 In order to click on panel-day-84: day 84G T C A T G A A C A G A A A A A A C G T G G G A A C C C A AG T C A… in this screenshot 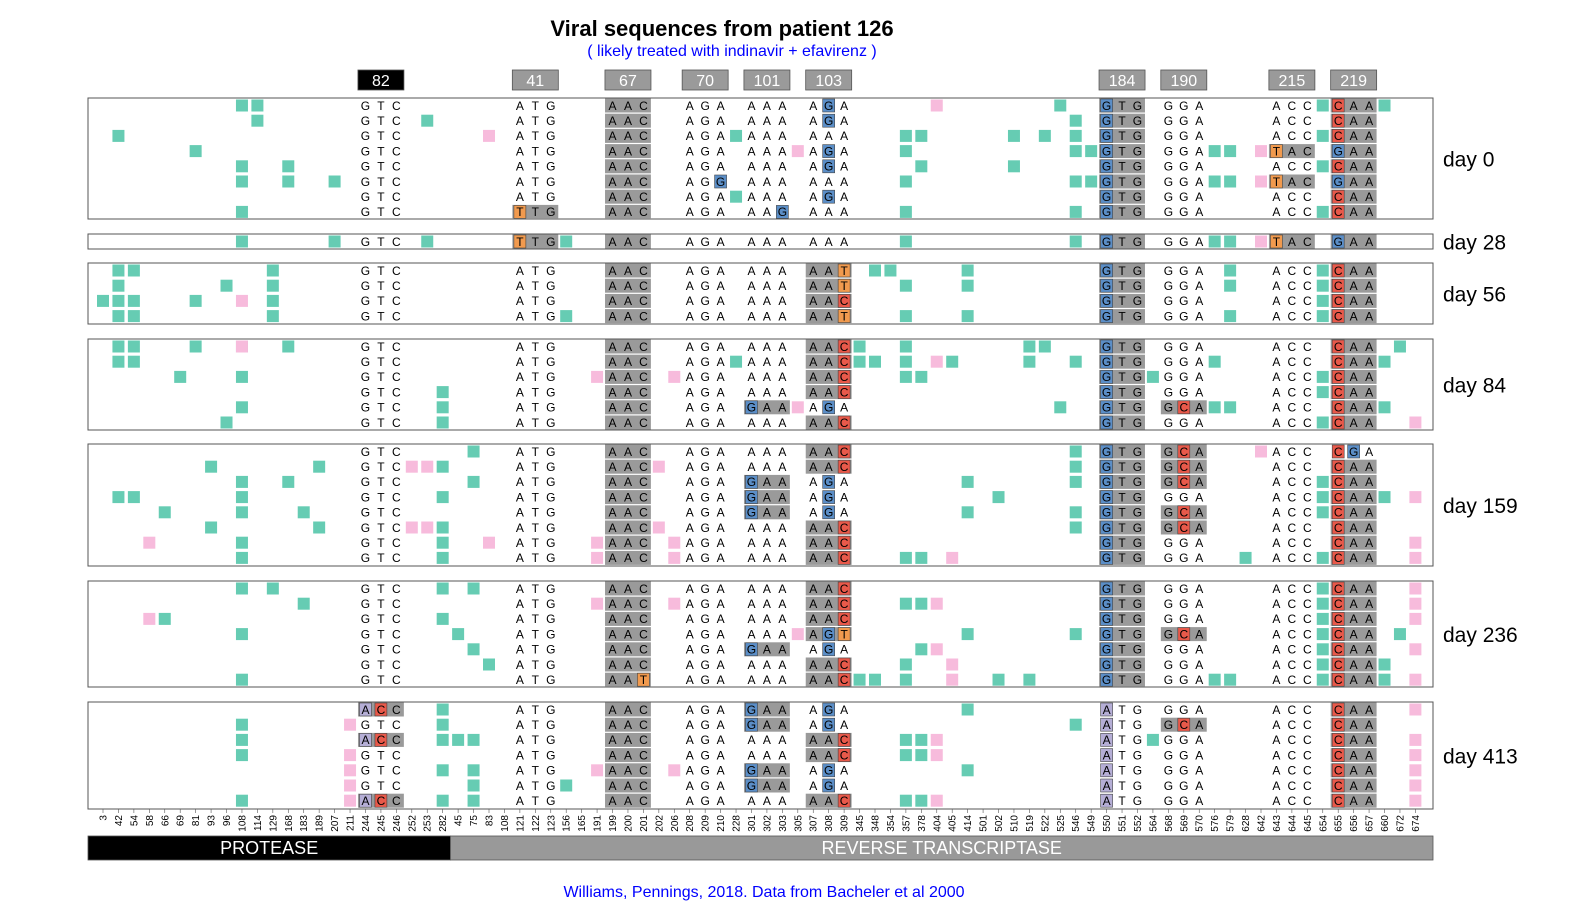, I will do `click(796, 384)`.